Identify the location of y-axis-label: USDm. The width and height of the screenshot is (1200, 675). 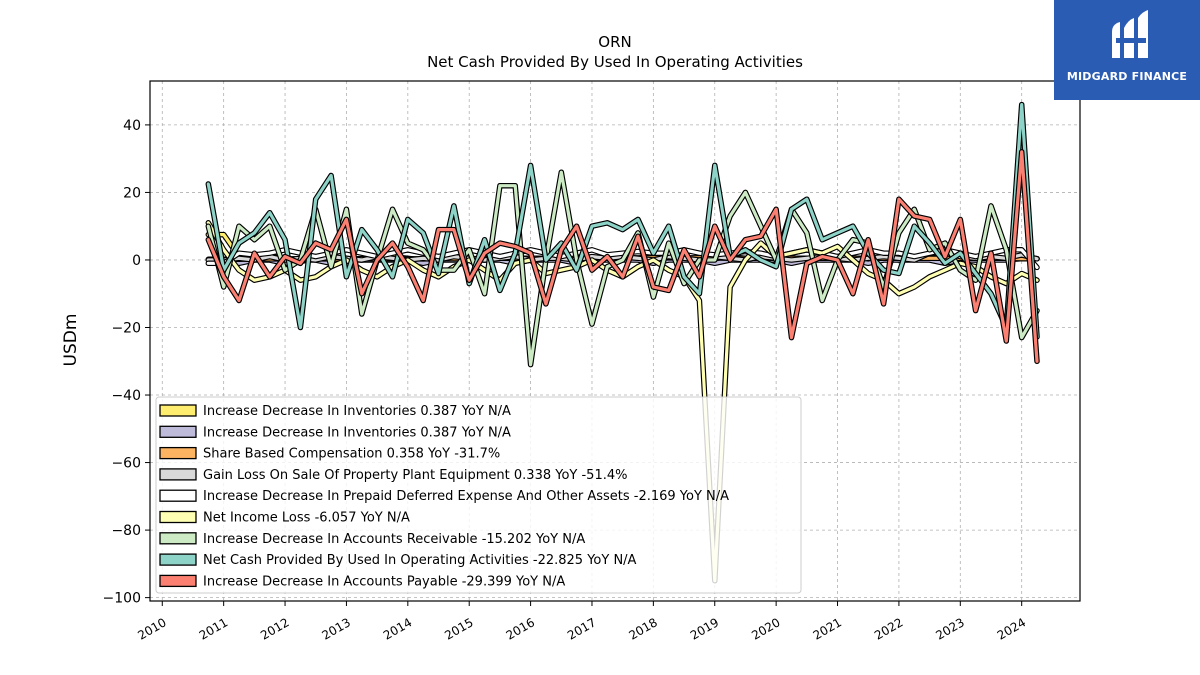
(71, 340).